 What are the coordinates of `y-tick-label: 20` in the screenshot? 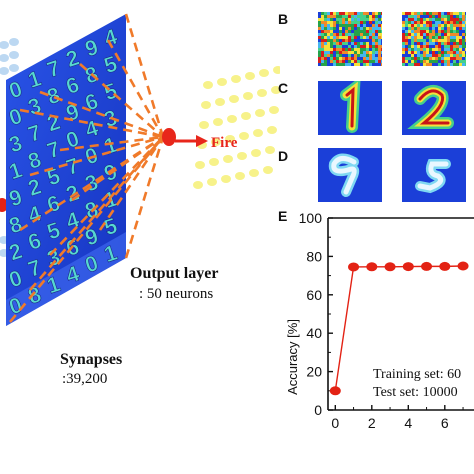 It's located at (314, 372).